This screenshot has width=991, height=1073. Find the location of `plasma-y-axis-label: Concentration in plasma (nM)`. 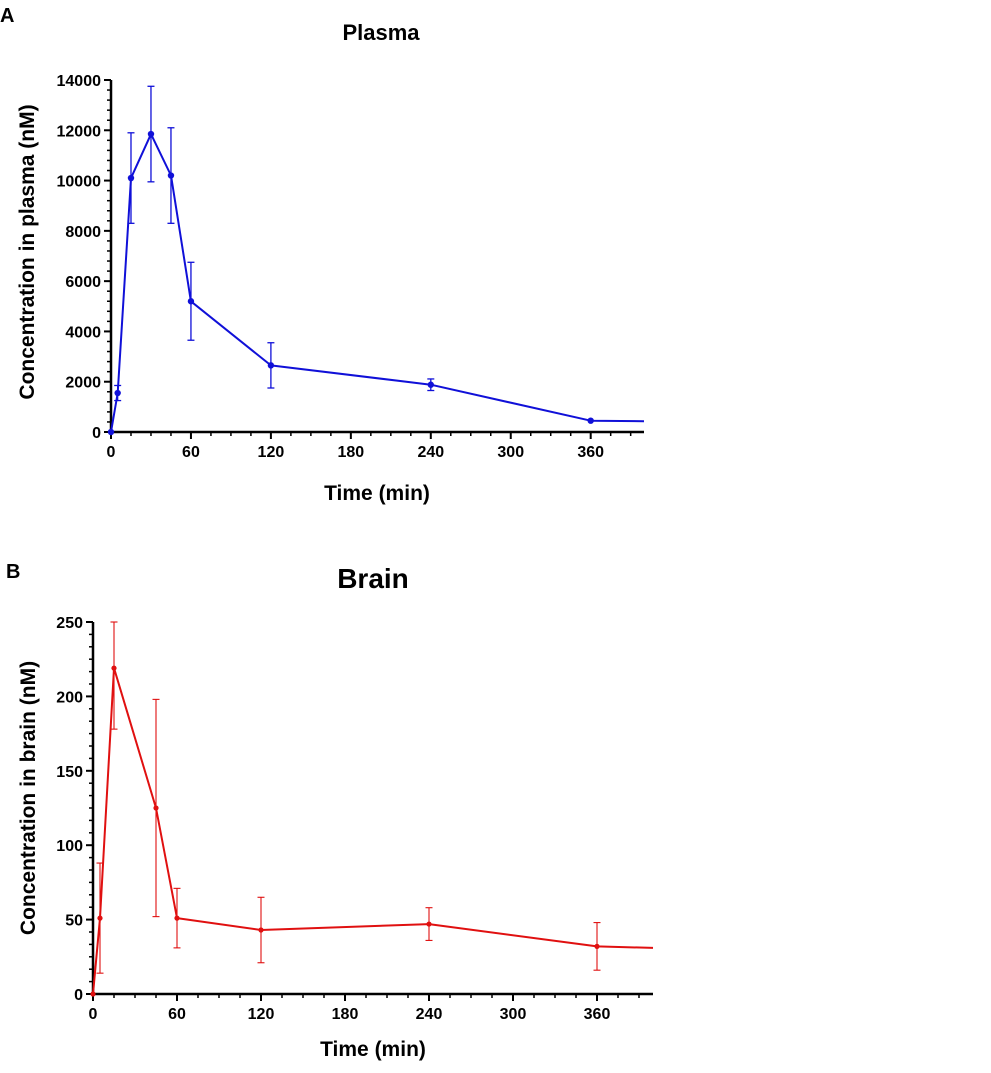

plasma-y-axis-label: Concentration in plasma (nM) is located at coordinates (27, 251).